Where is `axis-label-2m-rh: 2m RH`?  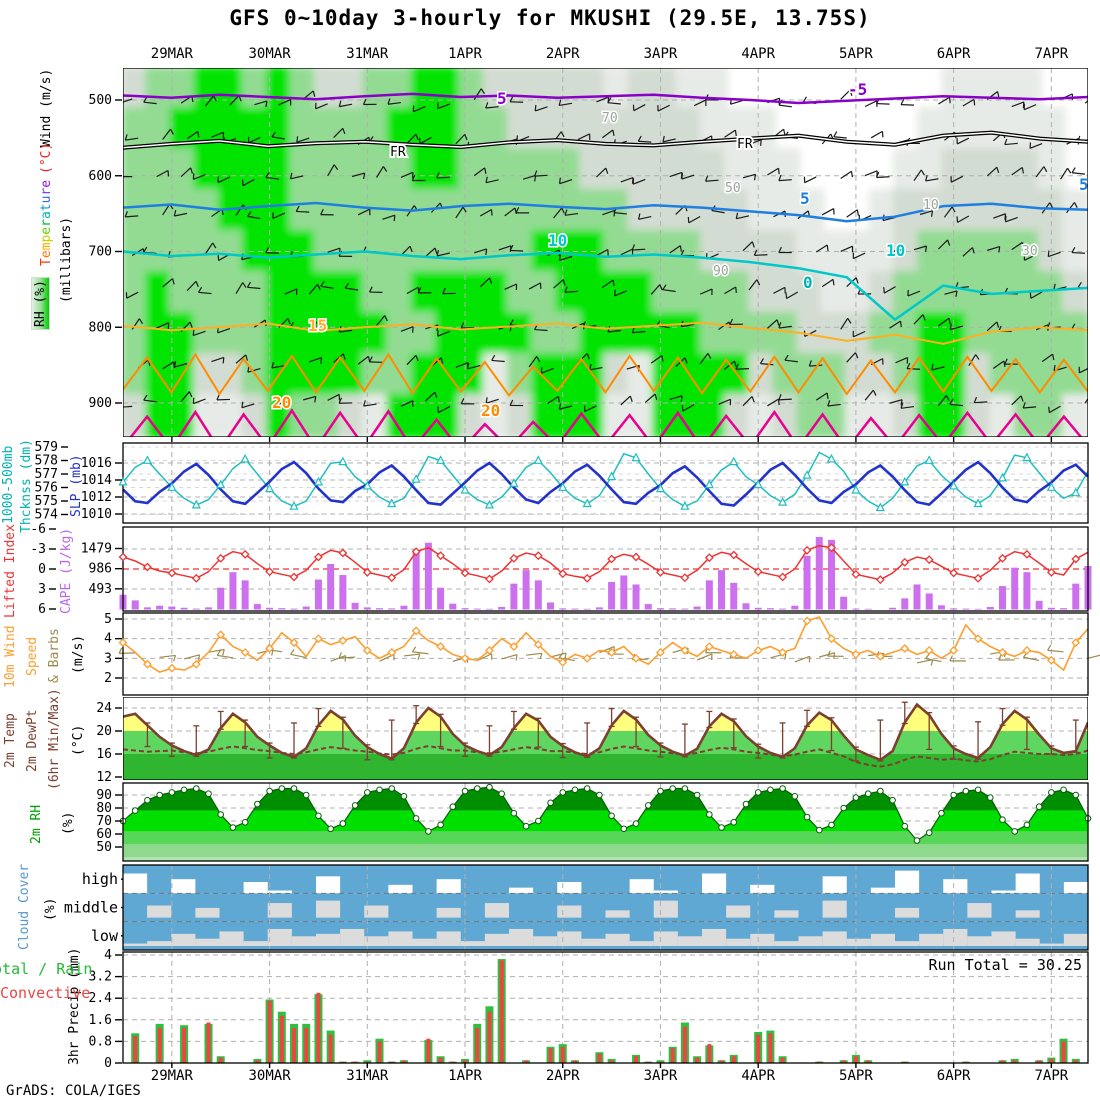
axis-label-2m-rh: 2m RH is located at coordinates (36, 824).